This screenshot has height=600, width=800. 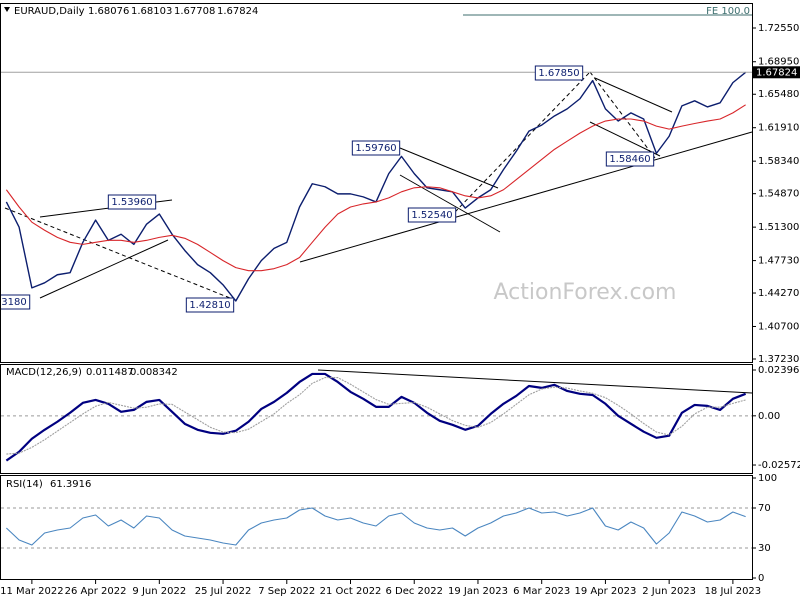 I want to click on last-price-label: 1.67824, so click(x=776, y=72).